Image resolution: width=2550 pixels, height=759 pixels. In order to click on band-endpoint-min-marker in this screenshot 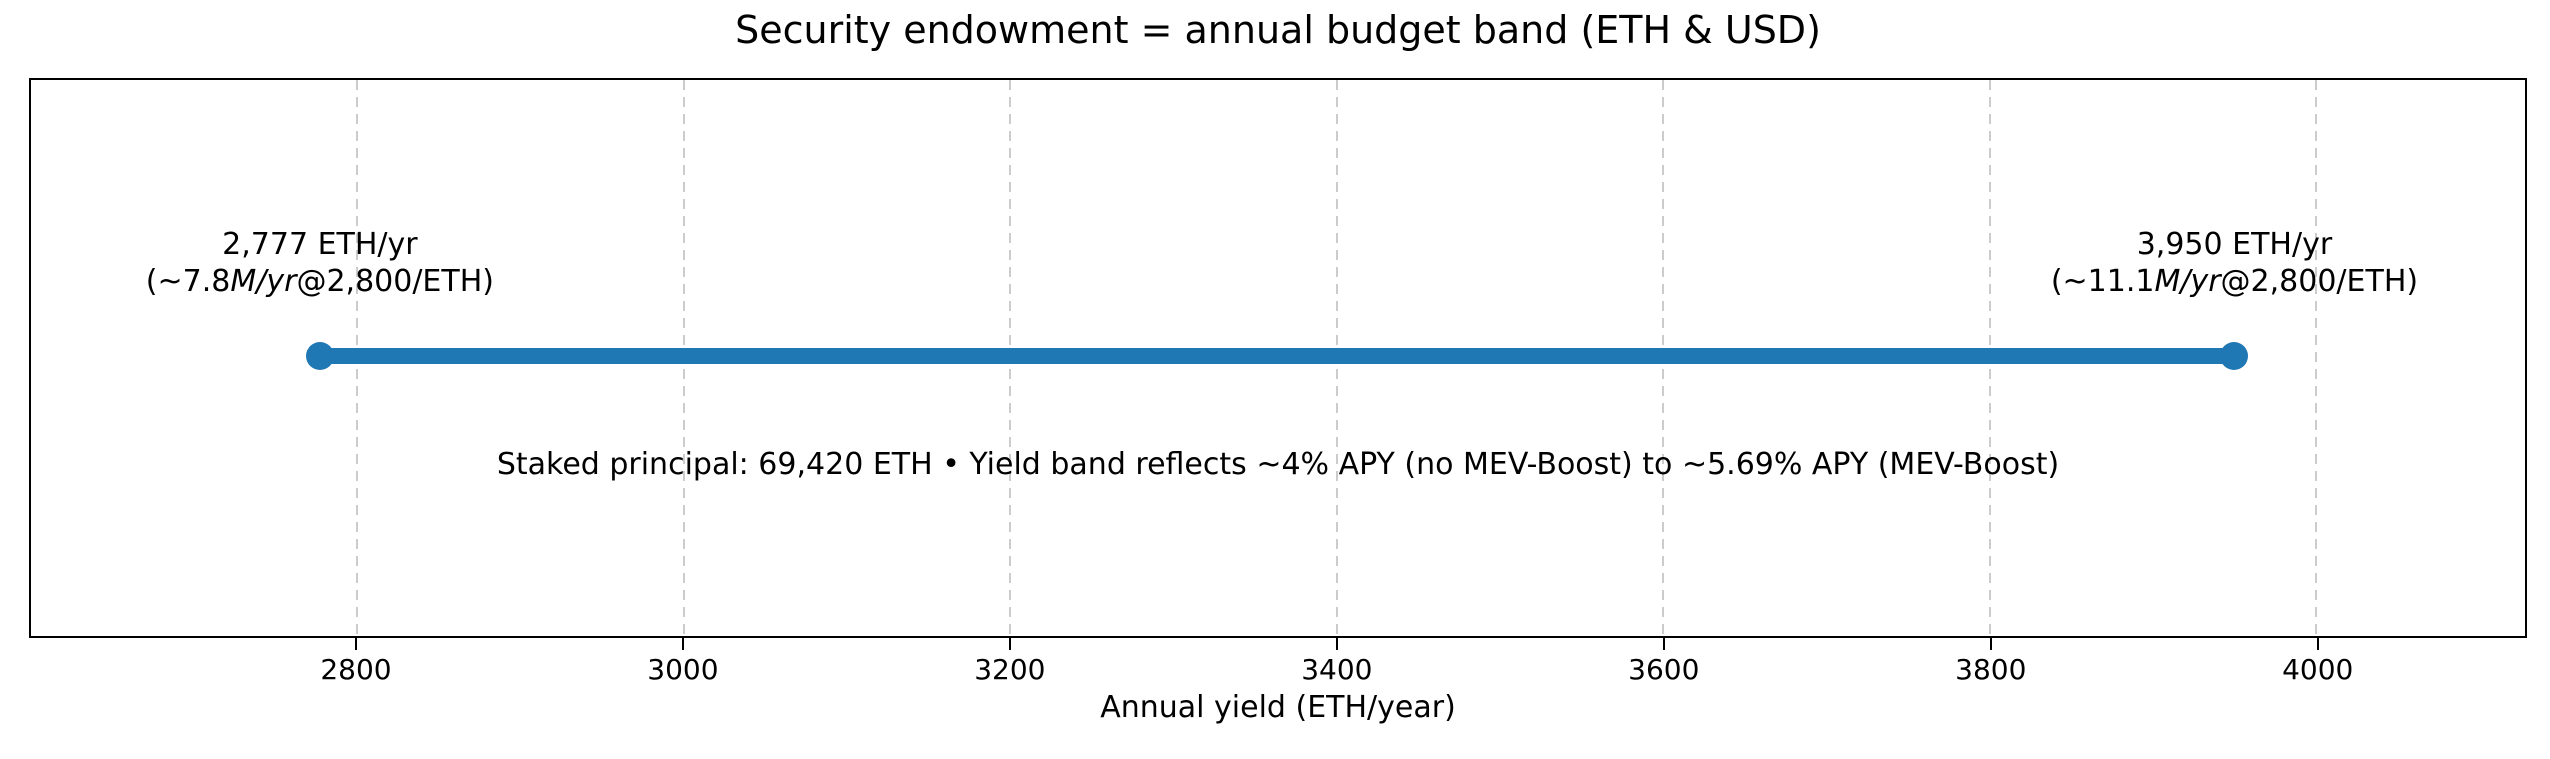, I will do `click(319, 355)`.